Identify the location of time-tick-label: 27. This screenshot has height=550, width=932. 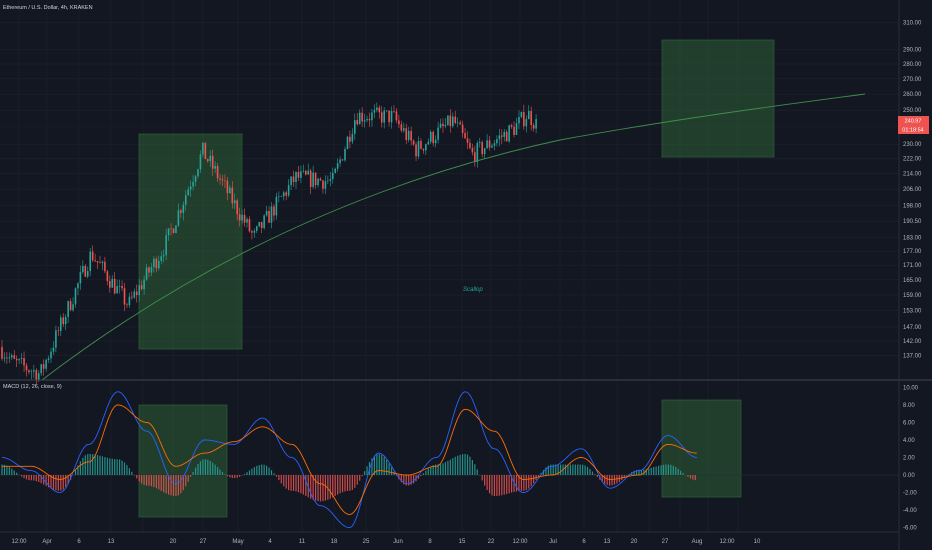
(203, 542).